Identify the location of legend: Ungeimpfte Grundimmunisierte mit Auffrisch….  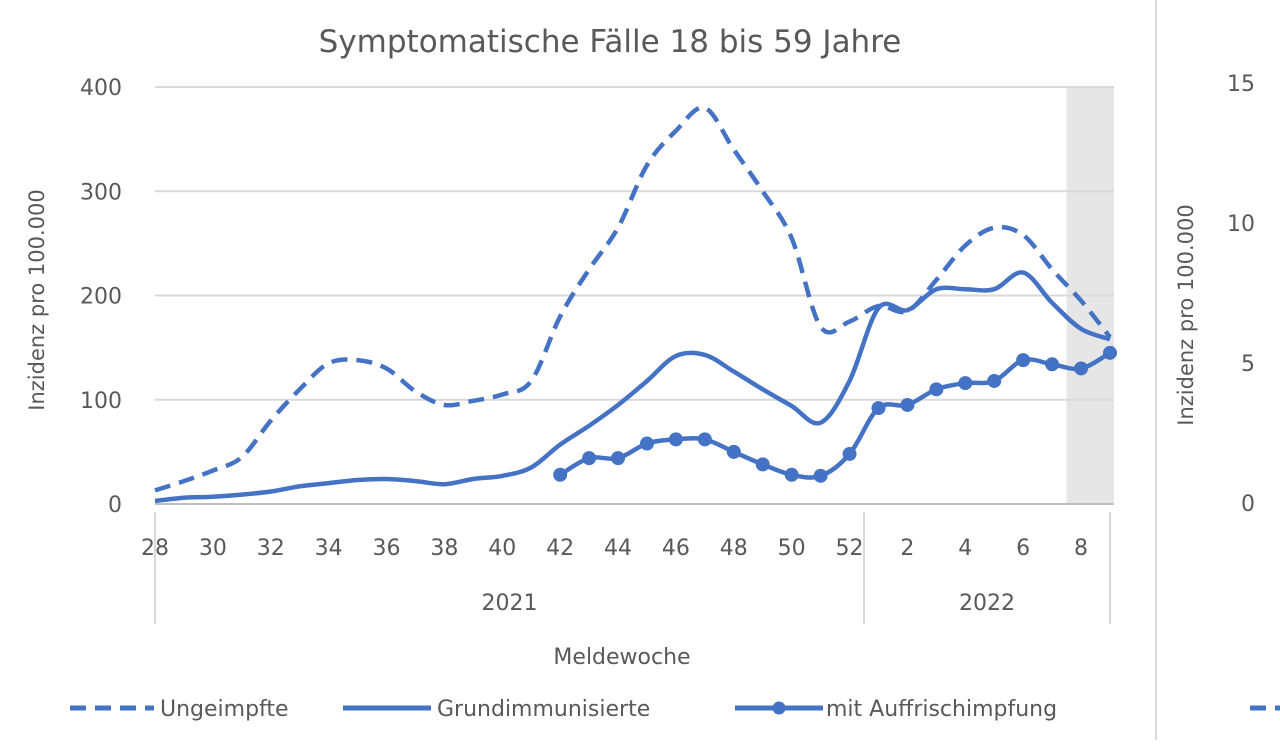
(563, 709).